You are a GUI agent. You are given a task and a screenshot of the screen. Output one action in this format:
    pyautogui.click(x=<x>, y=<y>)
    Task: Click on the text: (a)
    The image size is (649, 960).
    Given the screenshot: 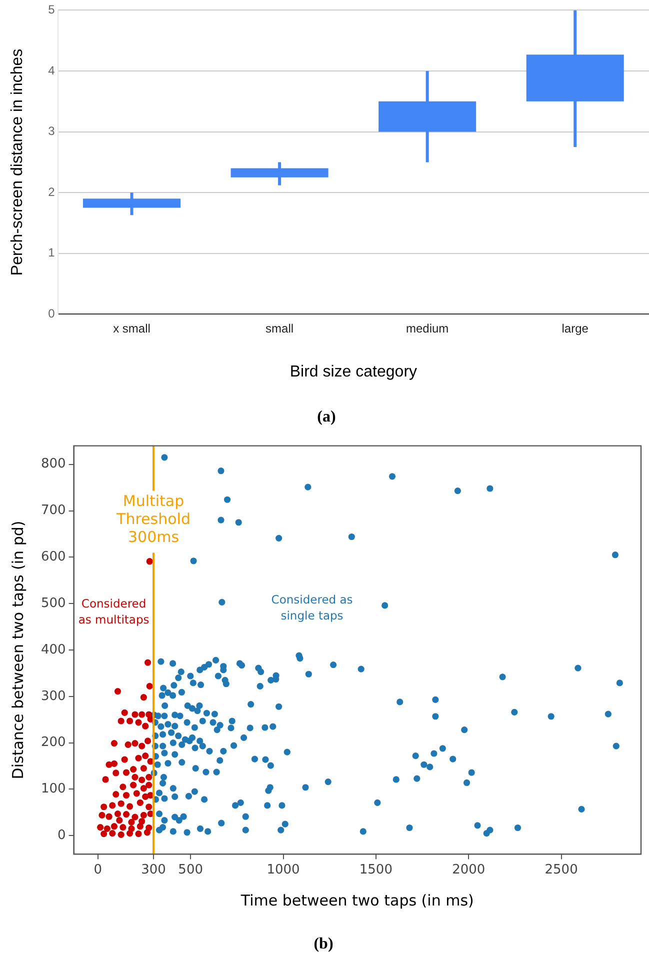 What is the action you would take?
    pyautogui.click(x=326, y=417)
    